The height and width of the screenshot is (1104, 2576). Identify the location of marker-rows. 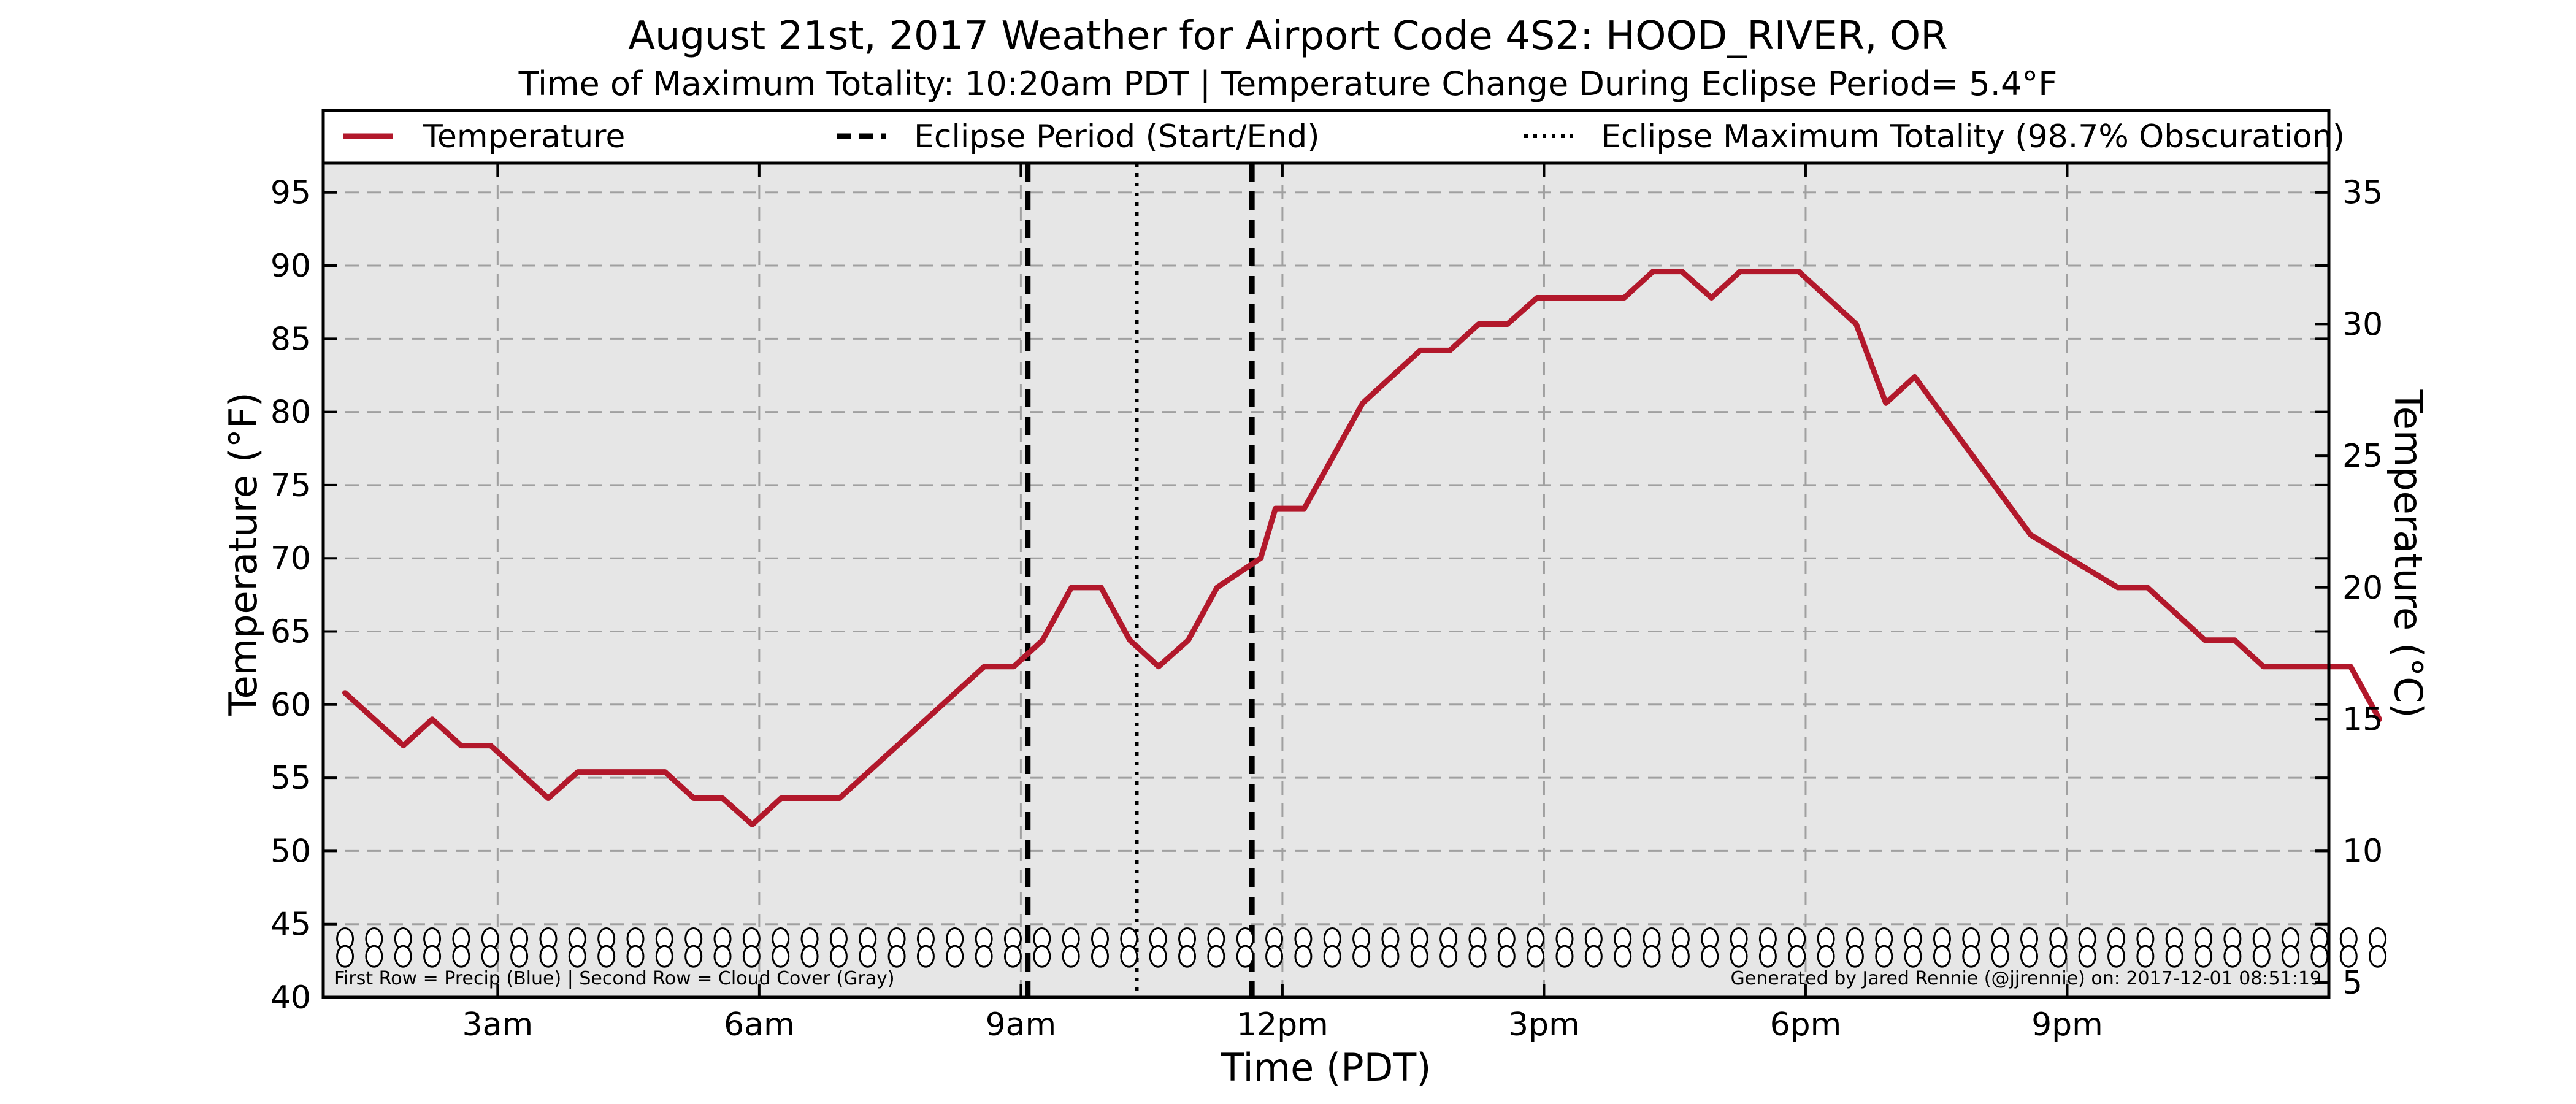
(1361, 947).